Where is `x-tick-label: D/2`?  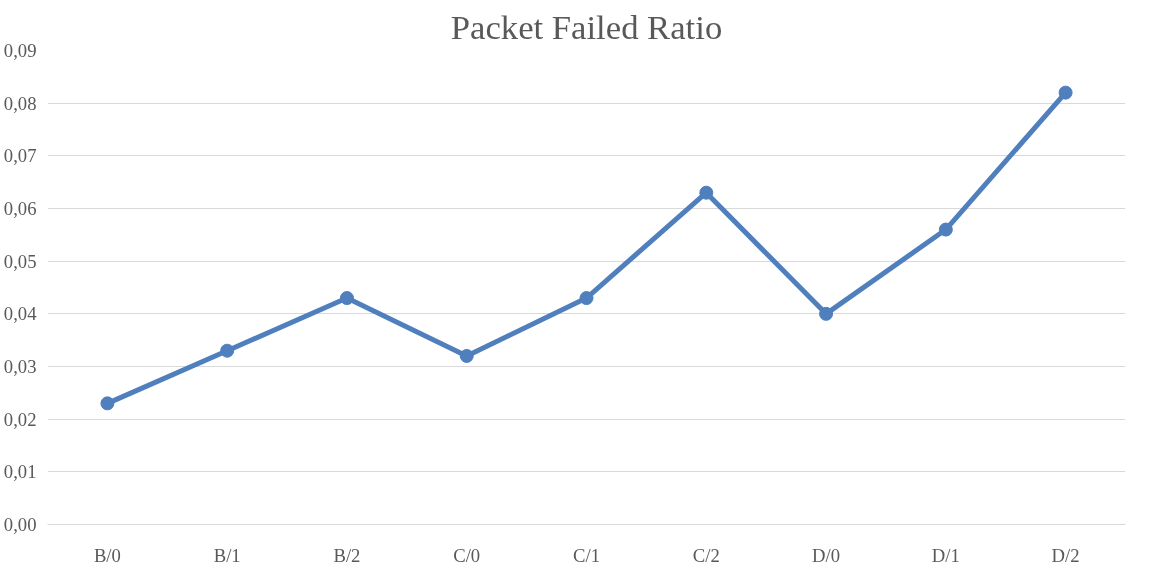
x-tick-label: D/2 is located at coordinates (1065, 555).